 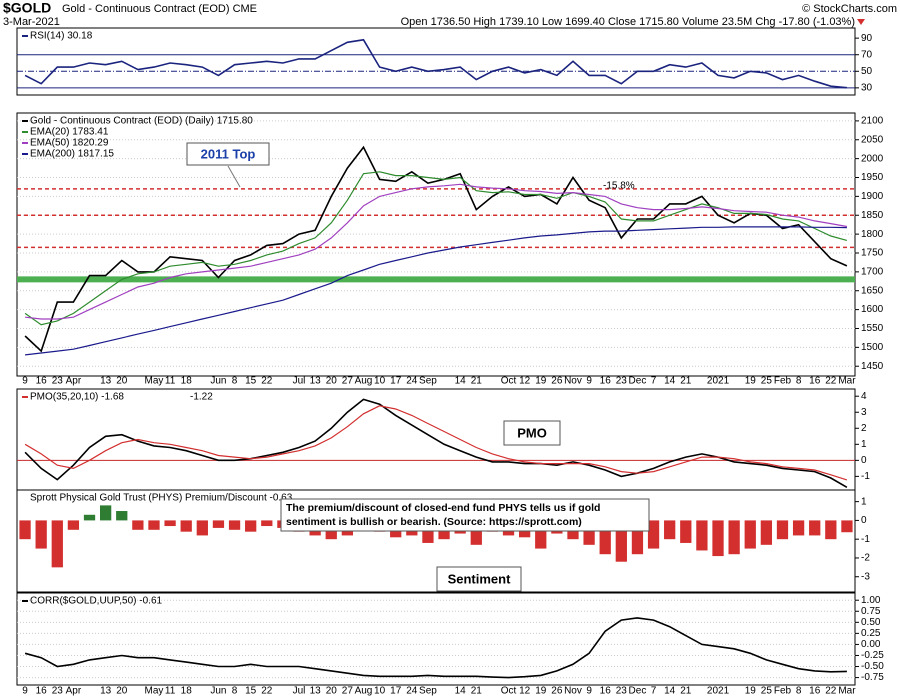 What do you see at coordinates (767, 381) in the screenshot?
I see `x-tick-label: 25` at bounding box center [767, 381].